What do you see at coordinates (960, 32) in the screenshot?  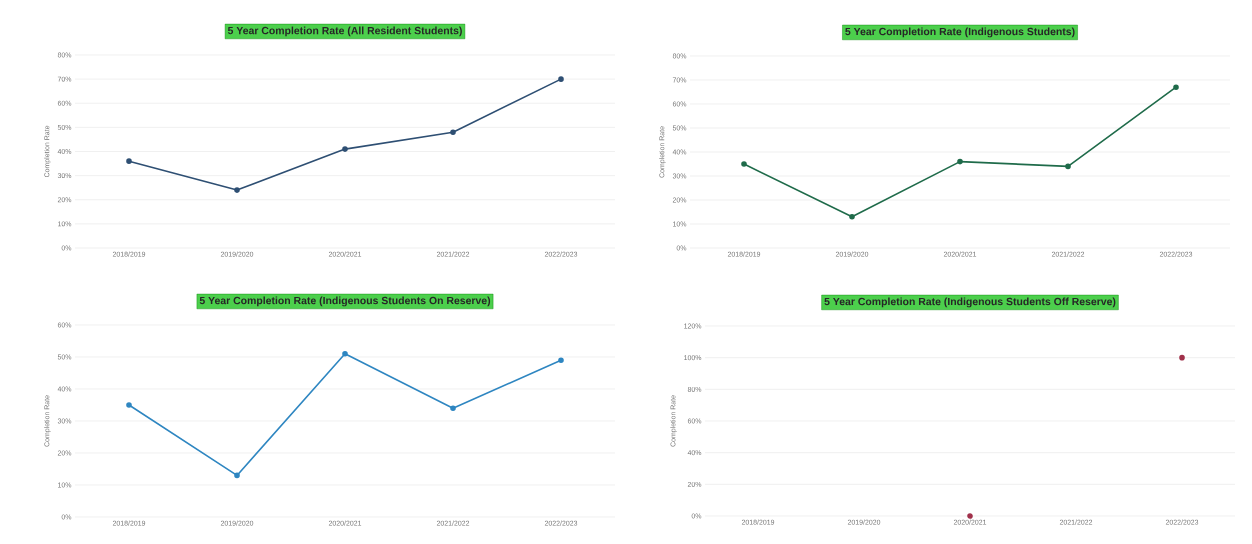 I see `chart-title: 5 Year Completion Rate (Indigenous Students)` at bounding box center [960, 32].